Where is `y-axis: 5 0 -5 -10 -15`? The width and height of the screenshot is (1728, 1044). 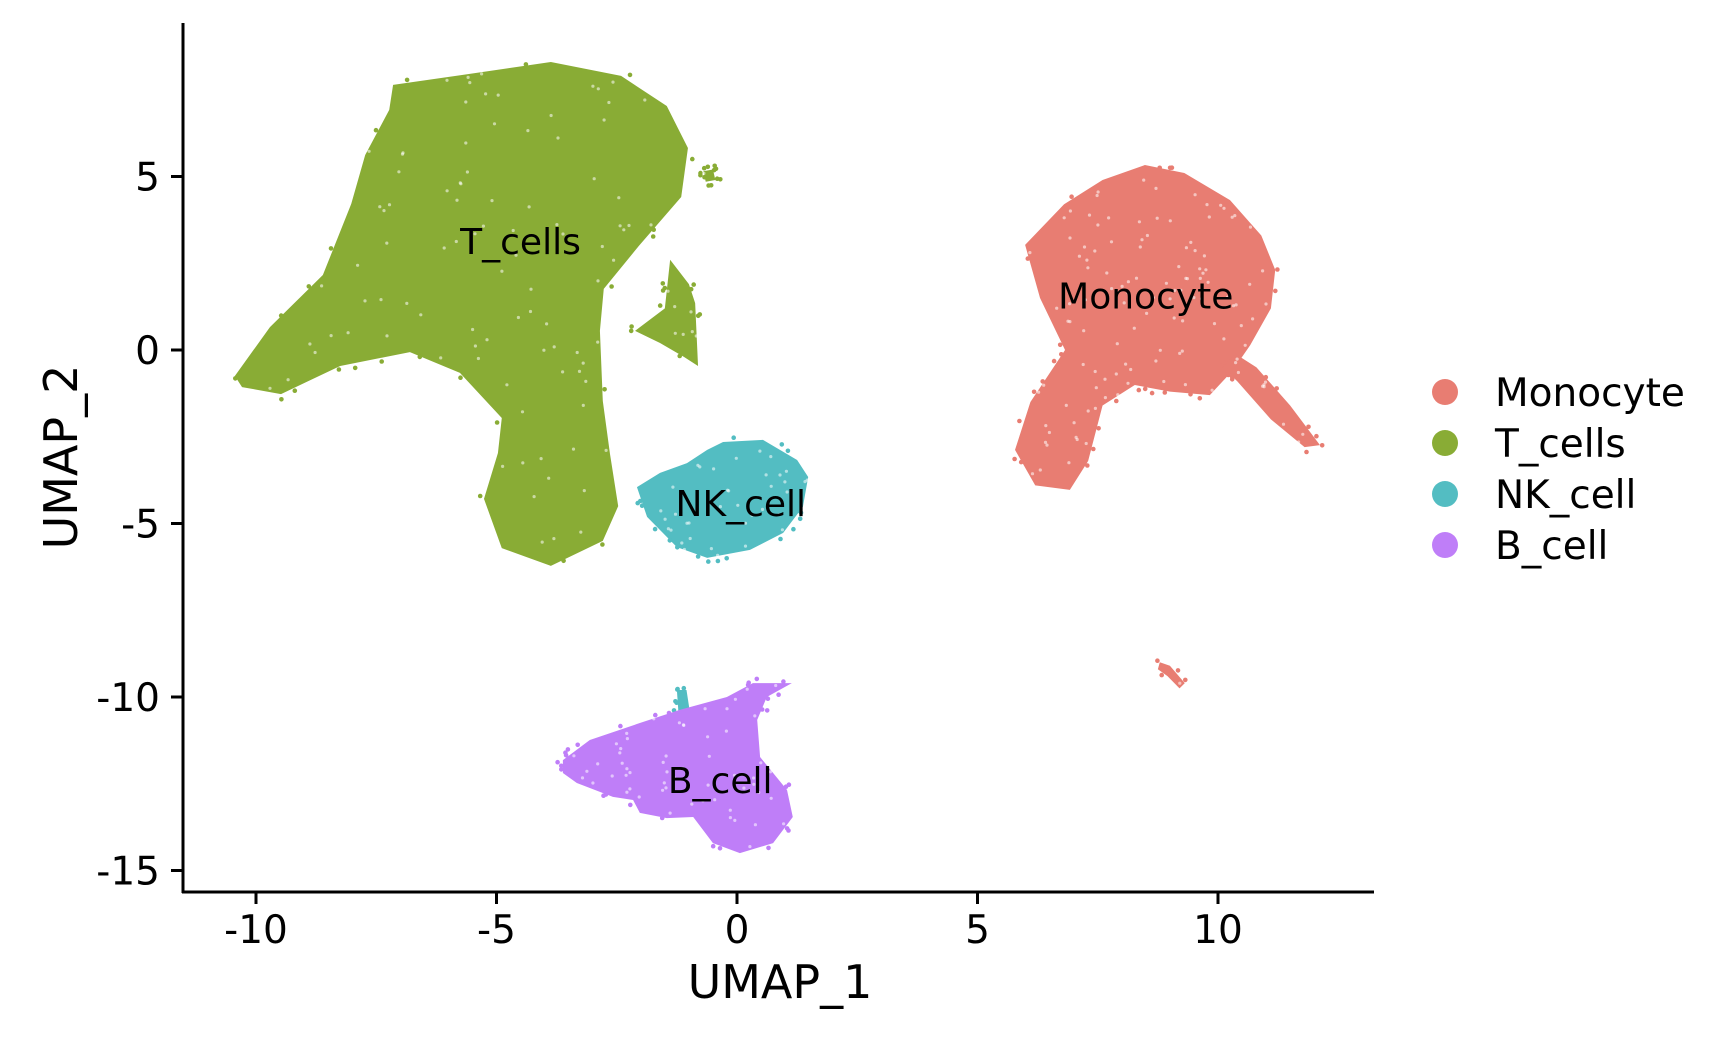
y-axis: 5 0 -5 -10 -15 is located at coordinates (140, 459).